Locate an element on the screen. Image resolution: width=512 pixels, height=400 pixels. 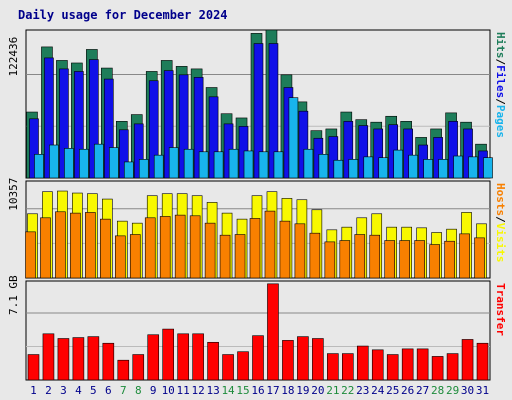
legend-entry-transfer: Transfer is located at coordinates (500, 309).